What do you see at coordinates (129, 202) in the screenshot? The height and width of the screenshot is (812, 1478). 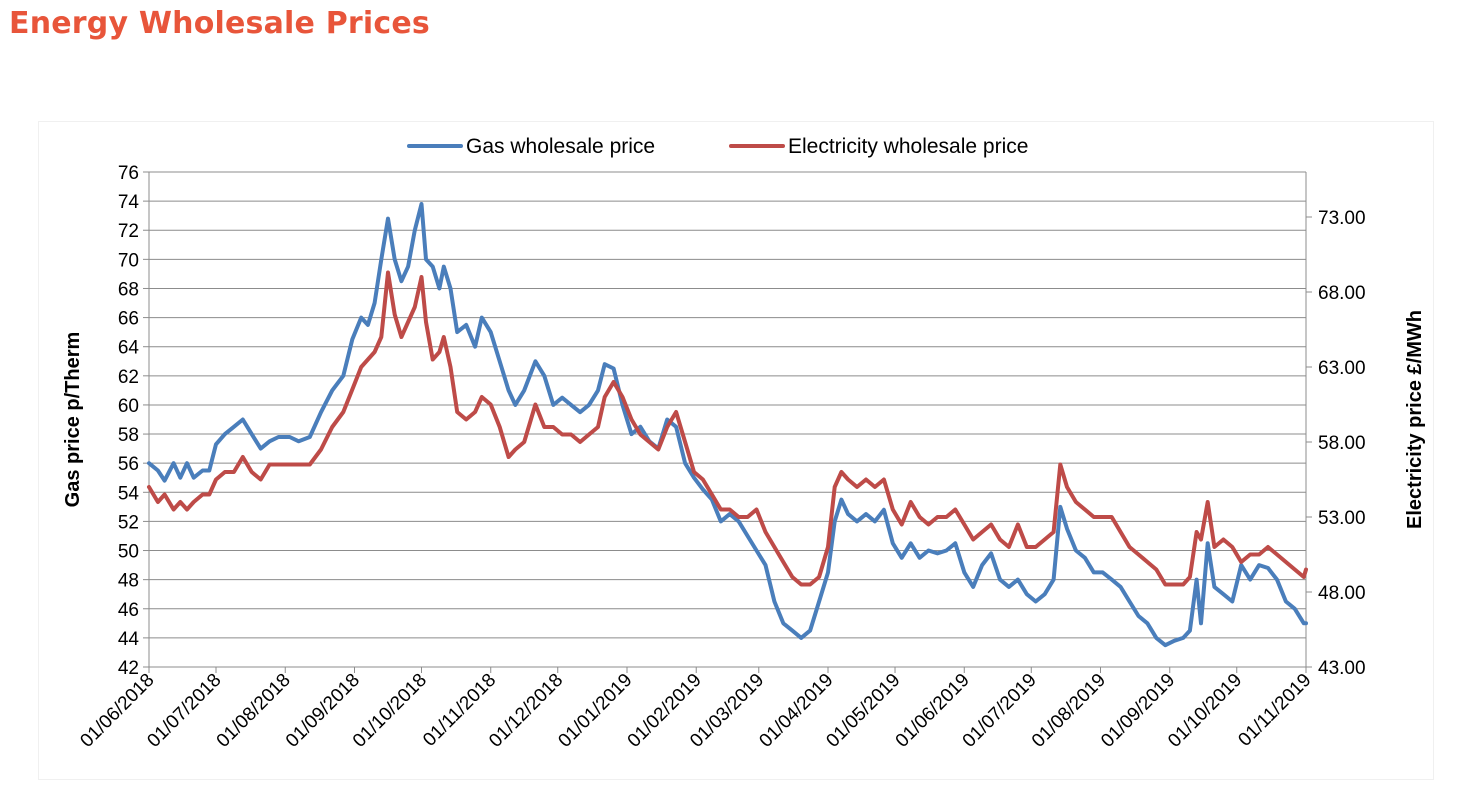 I see `y-left-tick-label: 74` at bounding box center [129, 202].